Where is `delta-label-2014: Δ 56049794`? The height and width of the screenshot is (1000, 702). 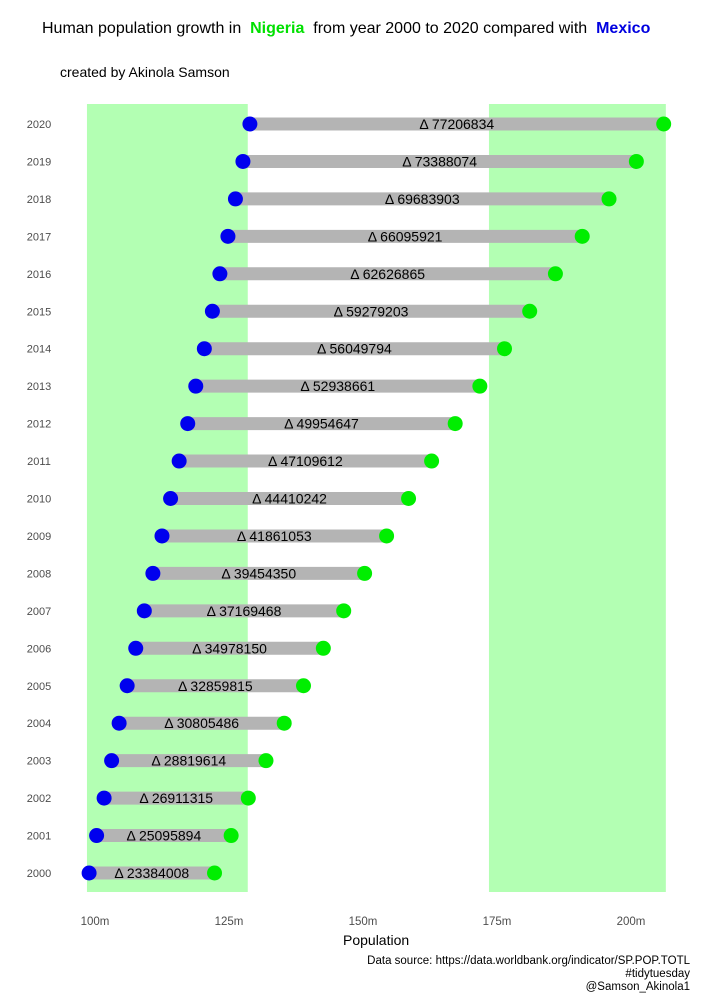 delta-label-2014: Δ 56049794 is located at coordinates (354, 349).